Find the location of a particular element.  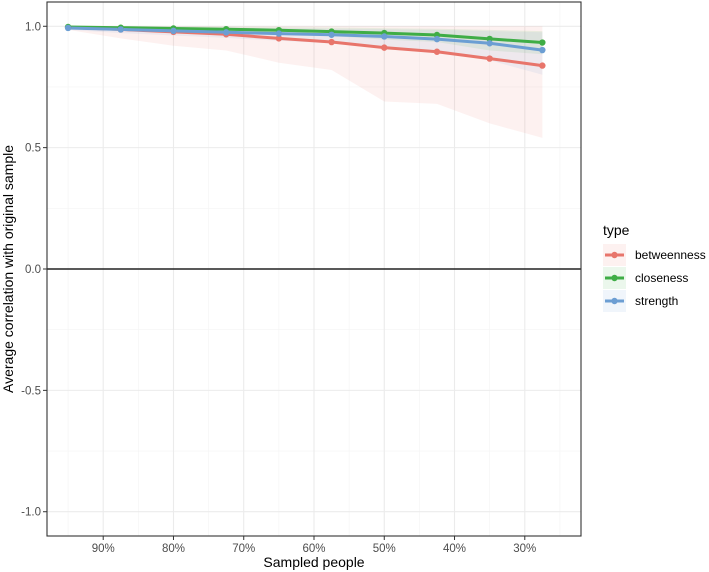

y-tick-label: 0.5 is located at coordinates (33, 149).